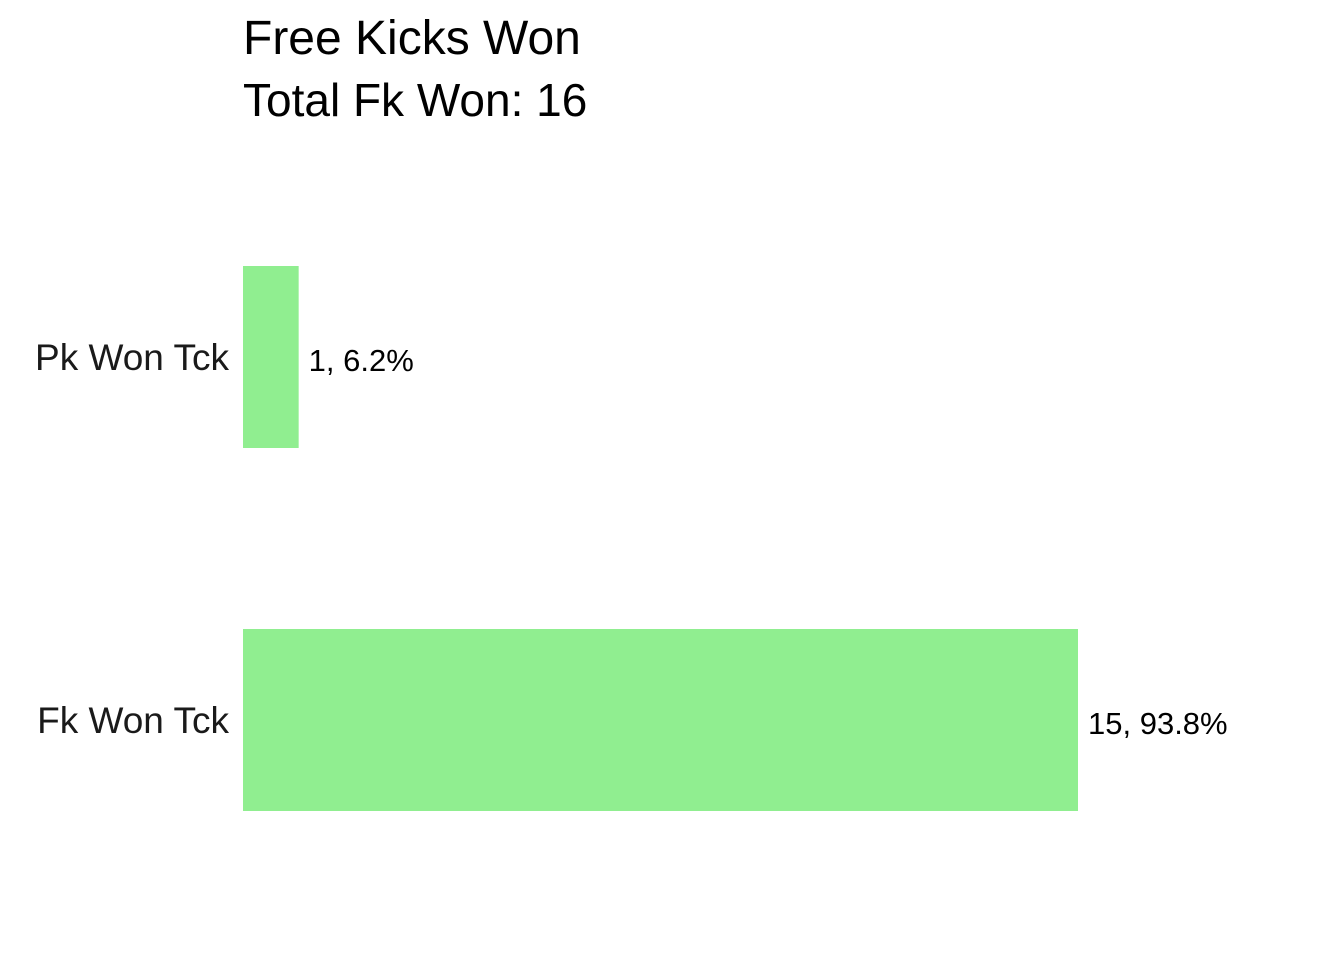 The image size is (1344, 960). I want to click on category-label: Pk Won Tck, so click(132, 357).